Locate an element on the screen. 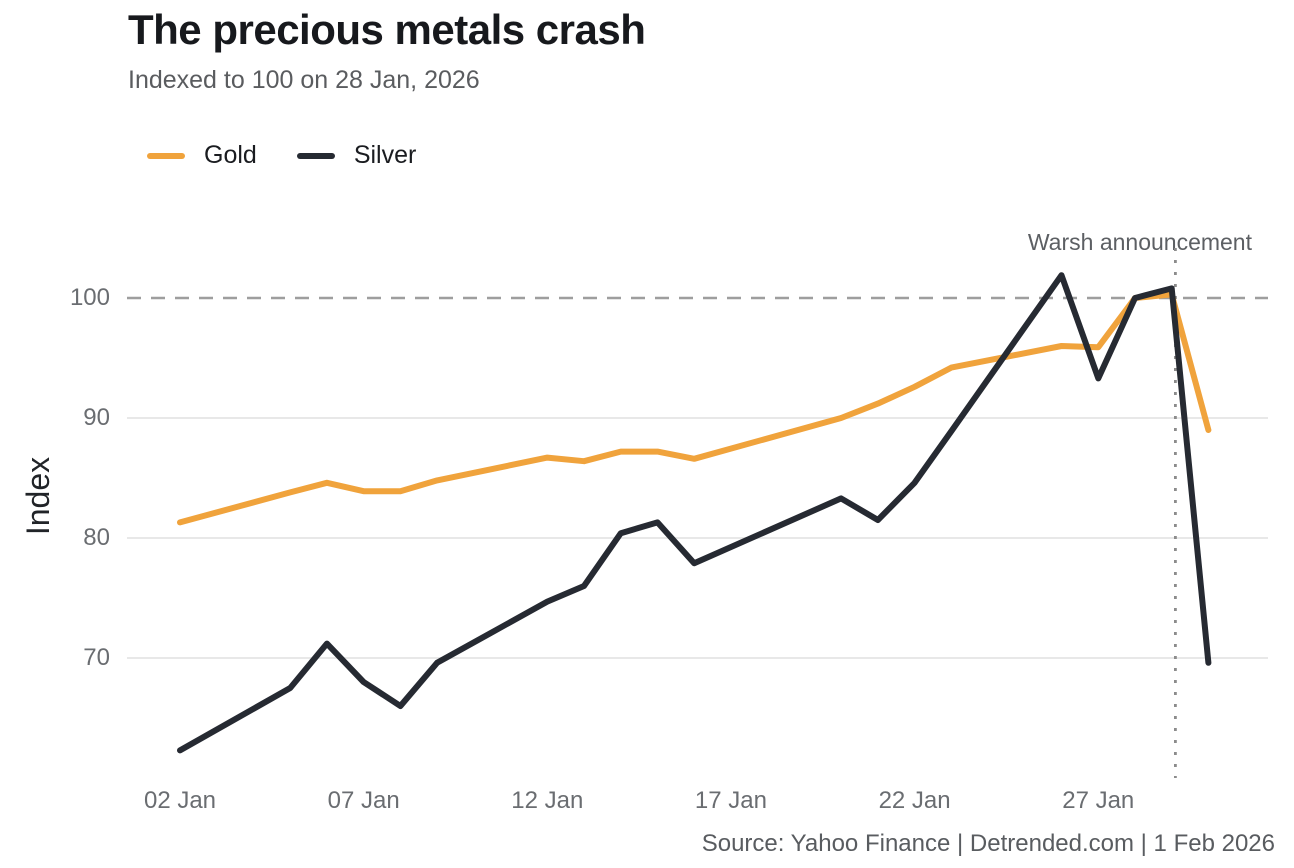 This screenshot has width=1294, height=868. chart-subtitle: Indexed to 100 on 28 Jan, 2026 is located at coordinates (304, 80).